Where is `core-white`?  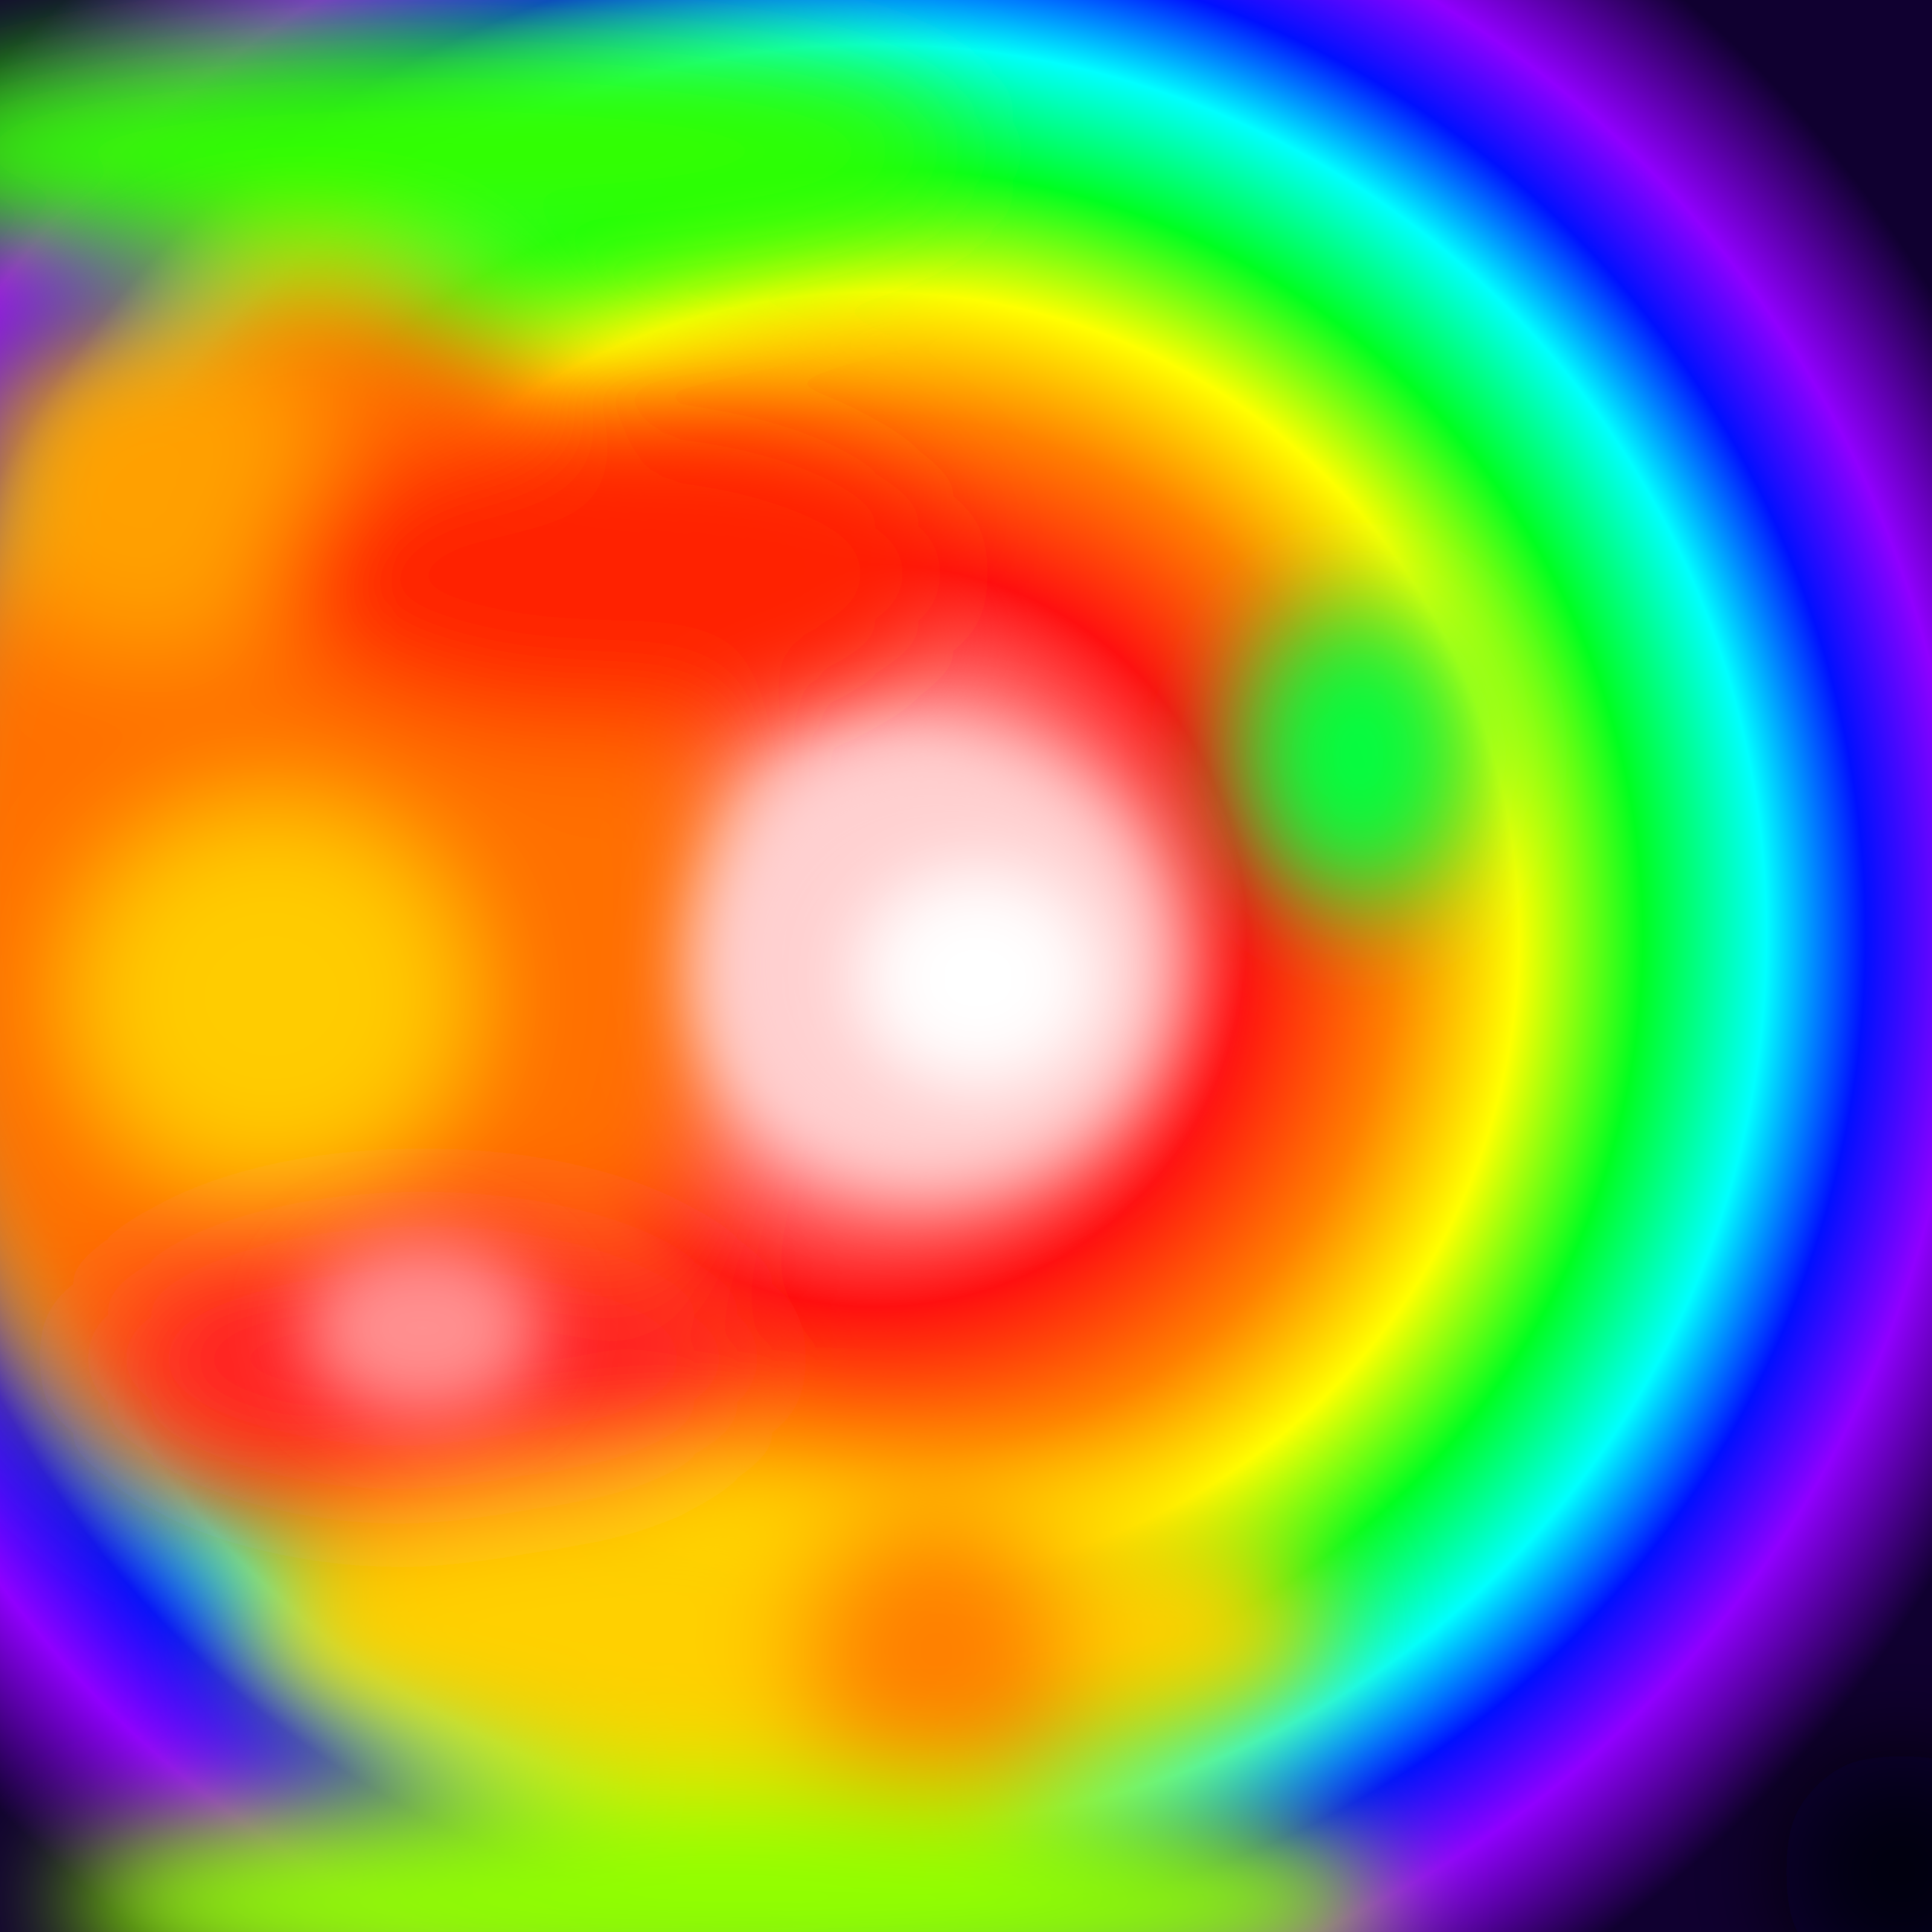 core-white is located at coordinates (978, 978).